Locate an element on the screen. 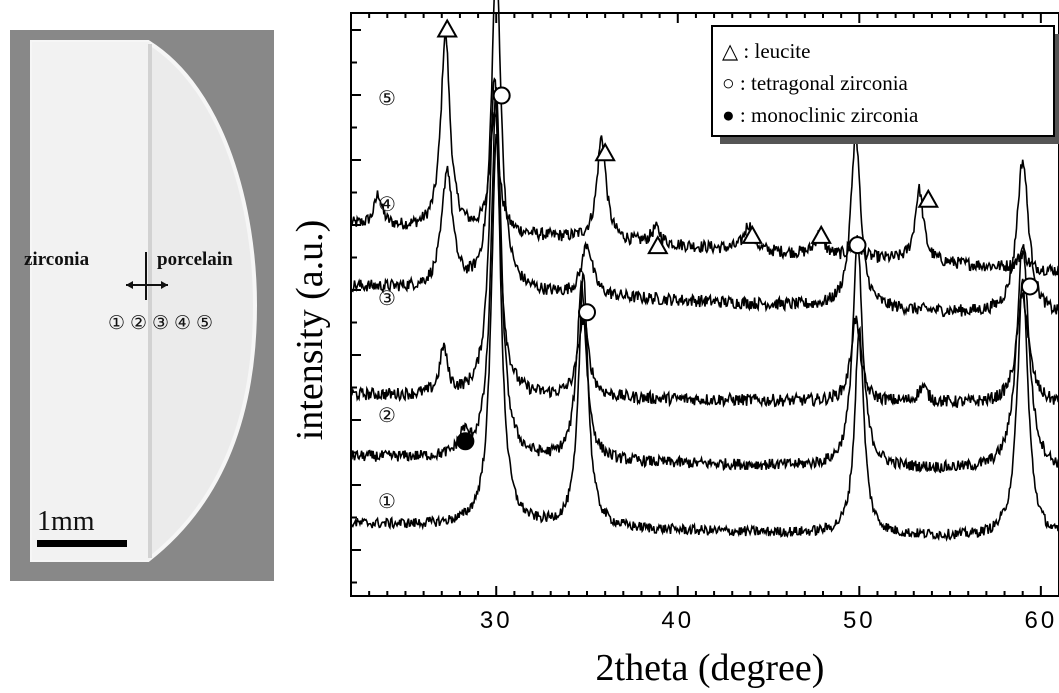 The width and height of the screenshot is (1059, 693). scale-bar-label: 1mm is located at coordinates (66, 521).